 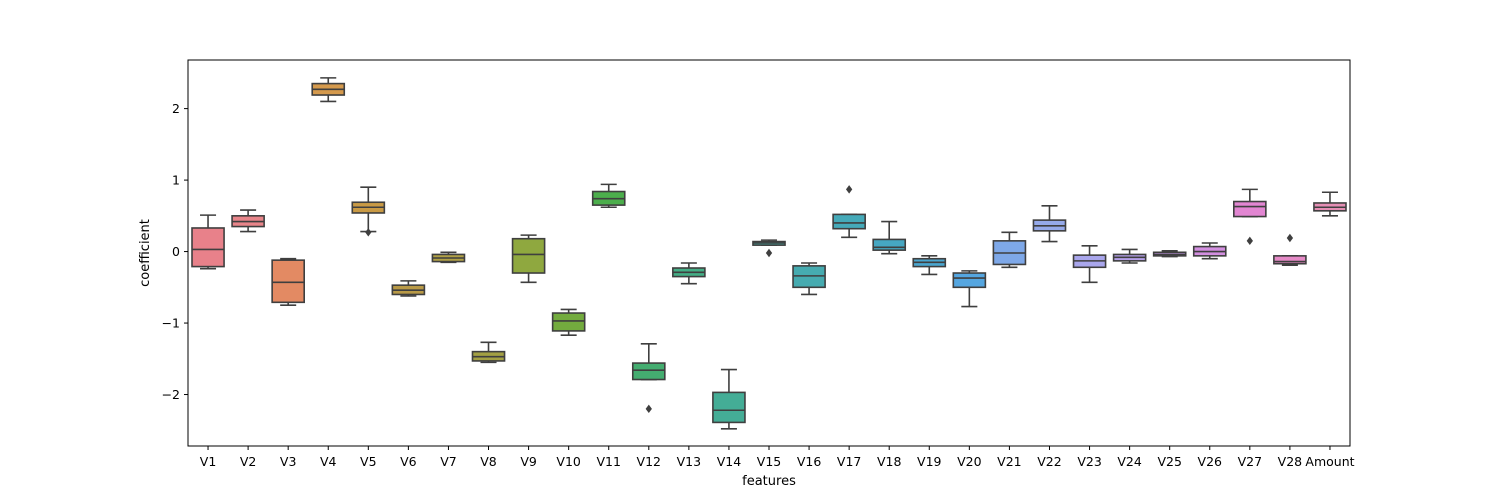 I want to click on x-tick-label-v2: V2, so click(x=248, y=461).